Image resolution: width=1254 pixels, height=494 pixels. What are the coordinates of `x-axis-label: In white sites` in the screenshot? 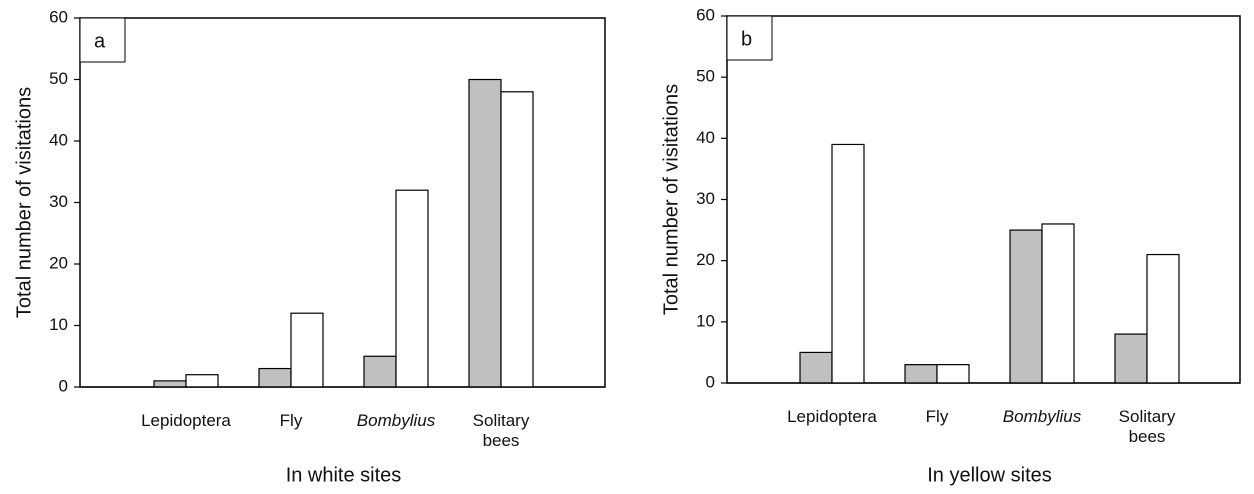 It's located at (344, 475).